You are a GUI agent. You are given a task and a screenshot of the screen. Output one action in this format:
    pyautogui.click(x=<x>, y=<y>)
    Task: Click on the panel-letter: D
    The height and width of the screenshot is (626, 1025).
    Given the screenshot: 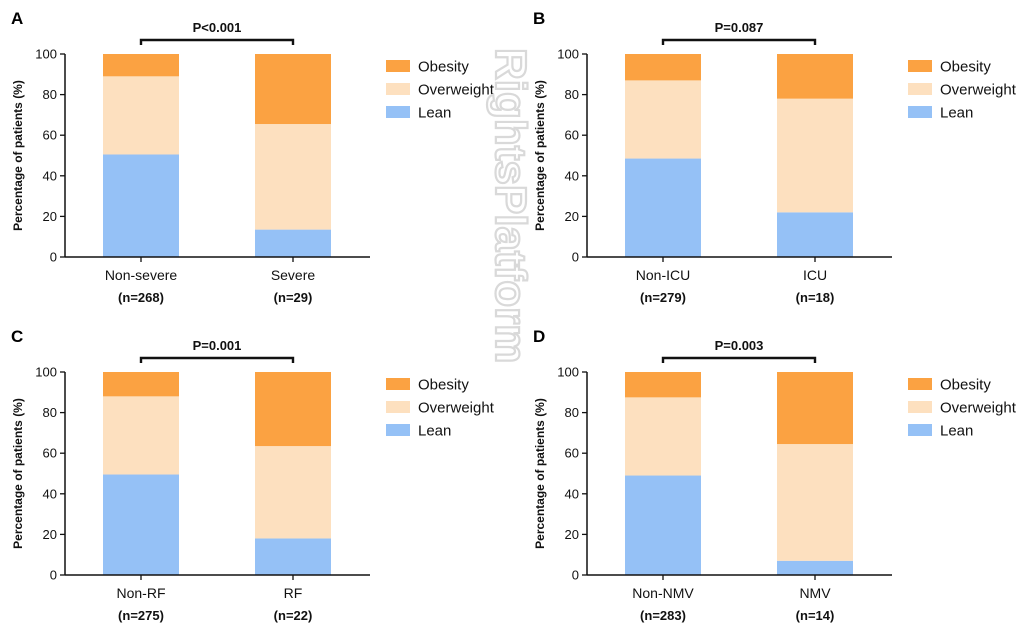 What is the action you would take?
    pyautogui.click(x=539, y=336)
    